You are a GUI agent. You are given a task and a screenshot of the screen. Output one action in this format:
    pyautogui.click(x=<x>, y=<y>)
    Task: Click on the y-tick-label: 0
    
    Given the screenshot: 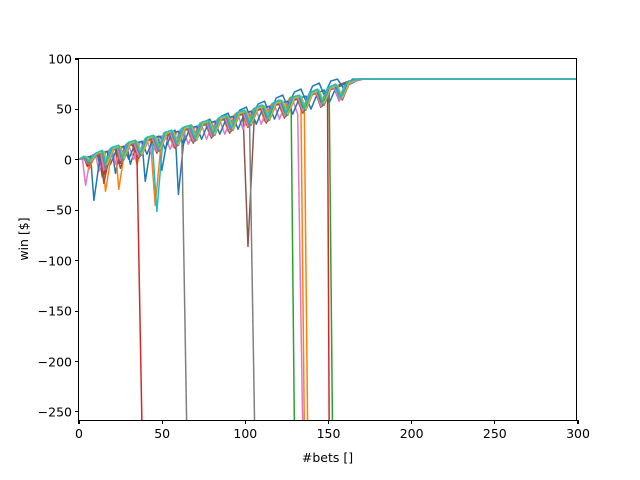 What is the action you would take?
    pyautogui.click(x=68, y=160)
    